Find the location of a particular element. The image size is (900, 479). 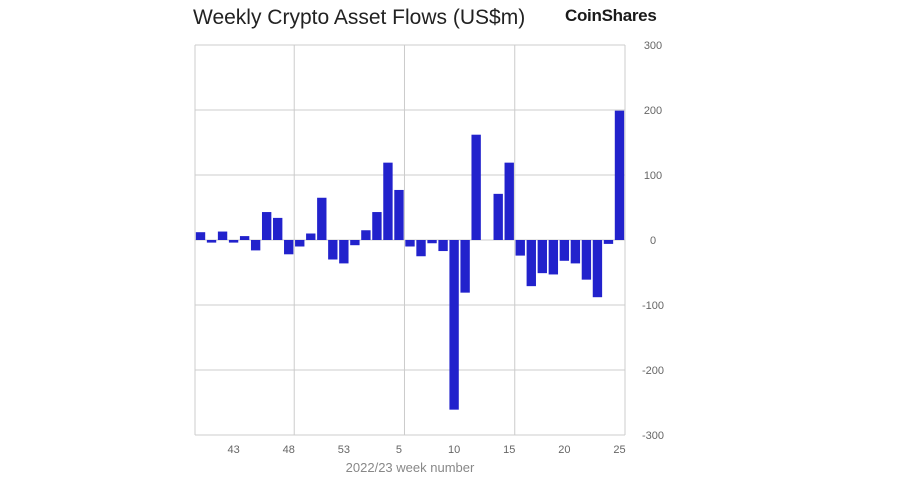

bar: 20: -32 is located at coordinates (564, 250).